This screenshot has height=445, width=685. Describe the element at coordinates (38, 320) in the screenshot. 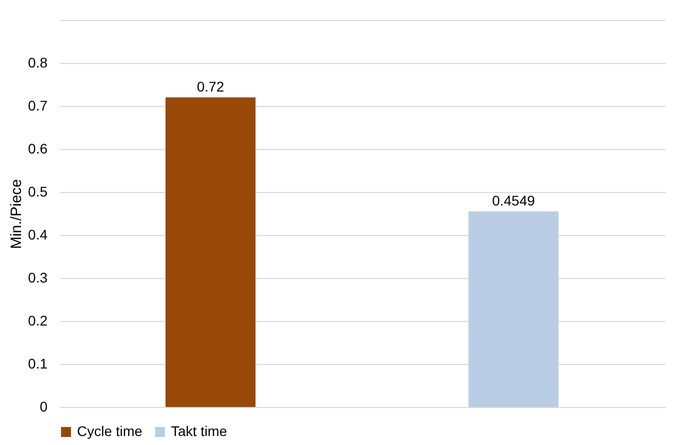

I see `y-tick-label: 0.2` at that location.